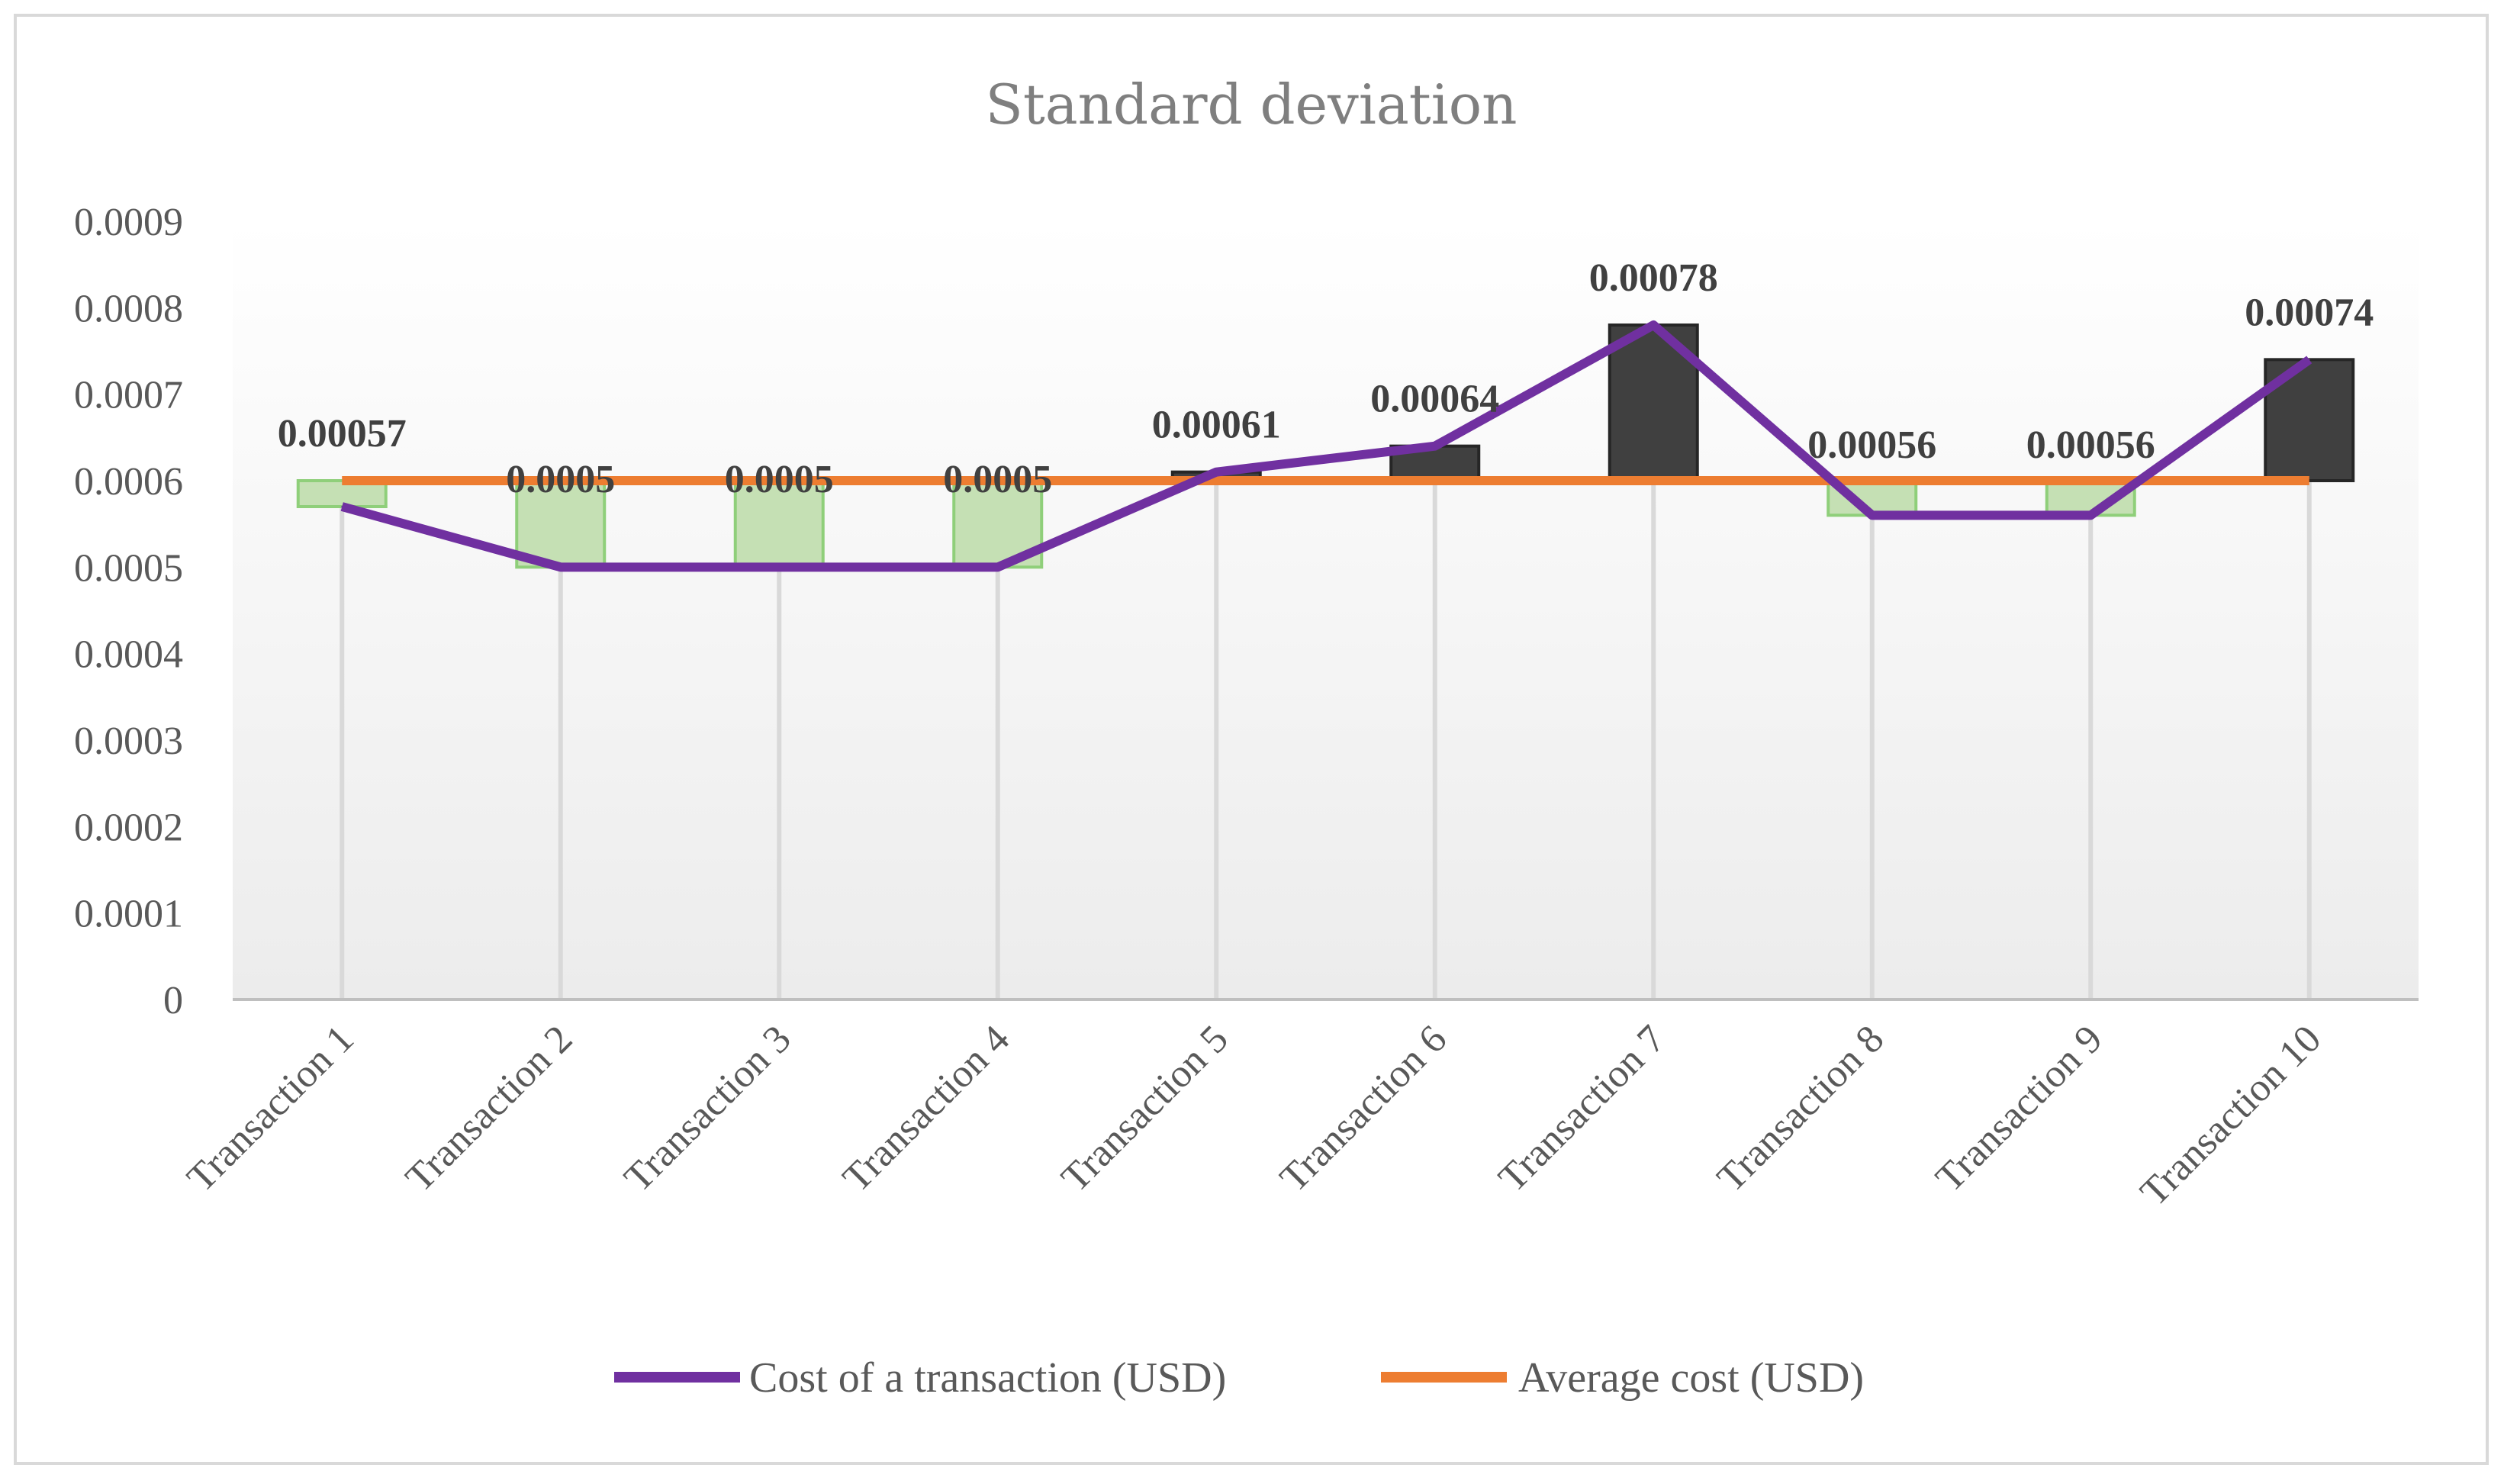  I want to click on y-tick-label: 0.0006, so click(128, 482).